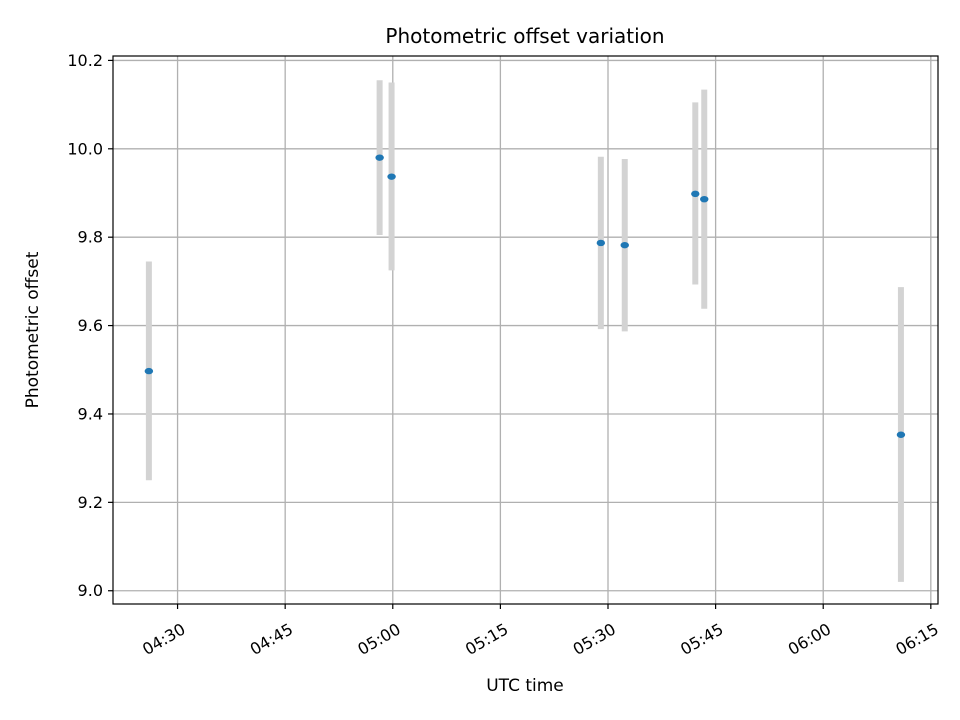 Image resolution: width=960 pixels, height=720 pixels. What do you see at coordinates (85, 60) in the screenshot?
I see `y-tick-label: 10.2` at bounding box center [85, 60].